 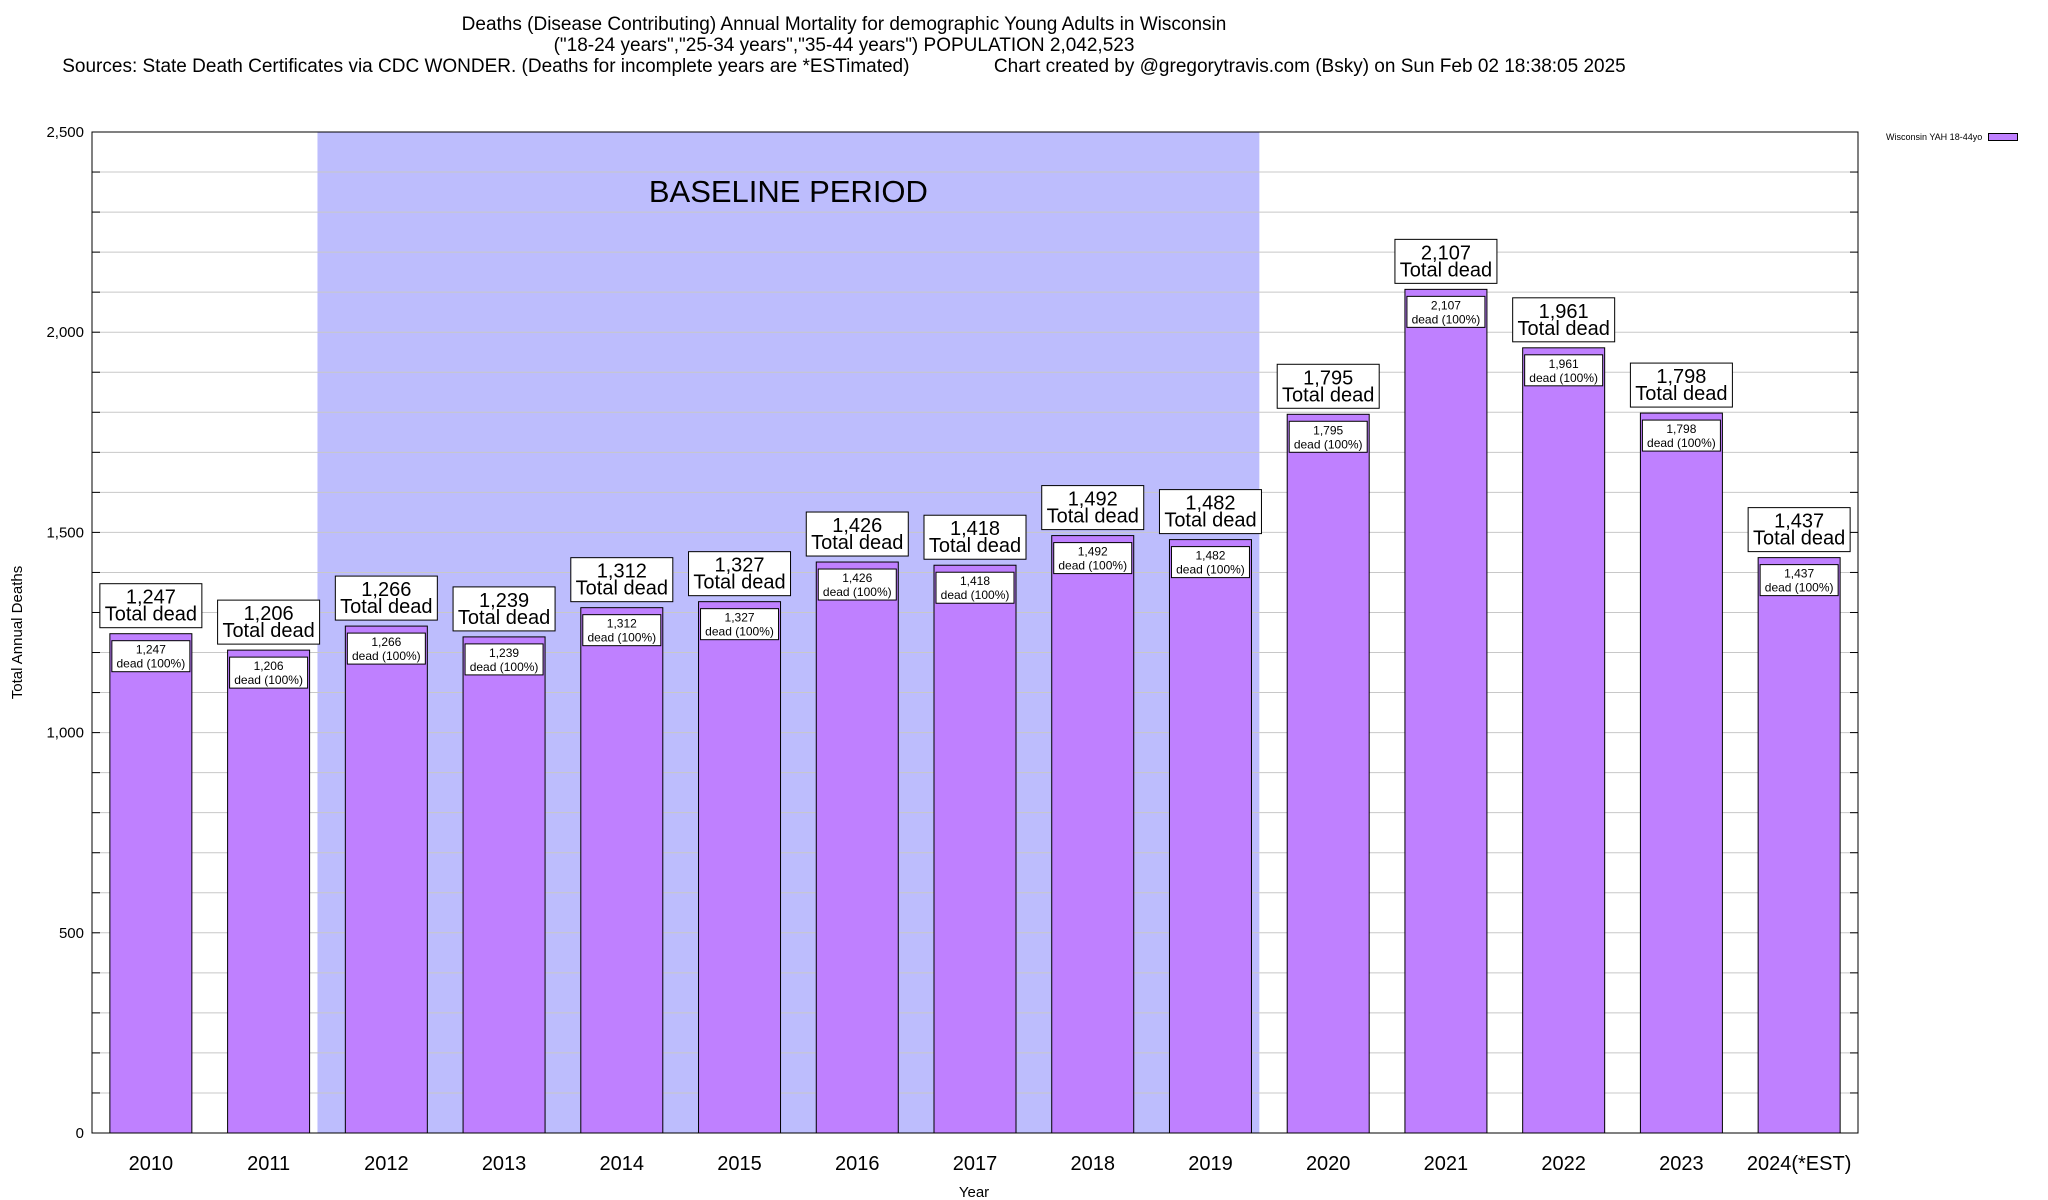 What do you see at coordinates (857, 526) in the screenshot?
I see `bar-total-value-label: 1,426` at bounding box center [857, 526].